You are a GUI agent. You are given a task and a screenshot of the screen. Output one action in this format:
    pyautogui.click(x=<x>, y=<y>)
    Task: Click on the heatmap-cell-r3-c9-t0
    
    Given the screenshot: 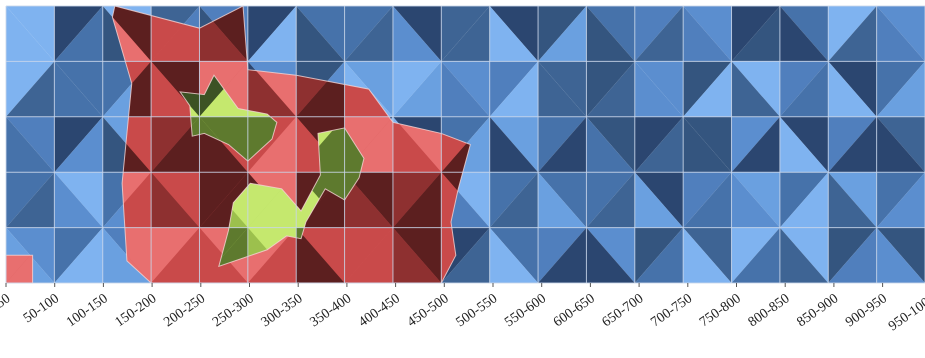 What is the action you would take?
    pyautogui.click(x=465, y=200)
    